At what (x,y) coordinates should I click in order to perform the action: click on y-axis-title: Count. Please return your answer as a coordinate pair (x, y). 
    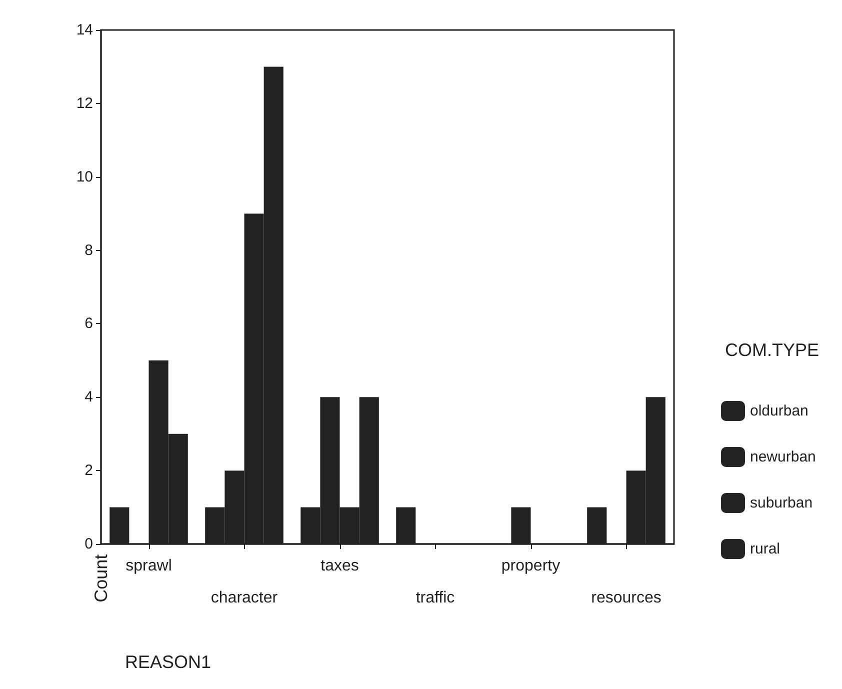
    Looking at the image, I should click on (101, 578).